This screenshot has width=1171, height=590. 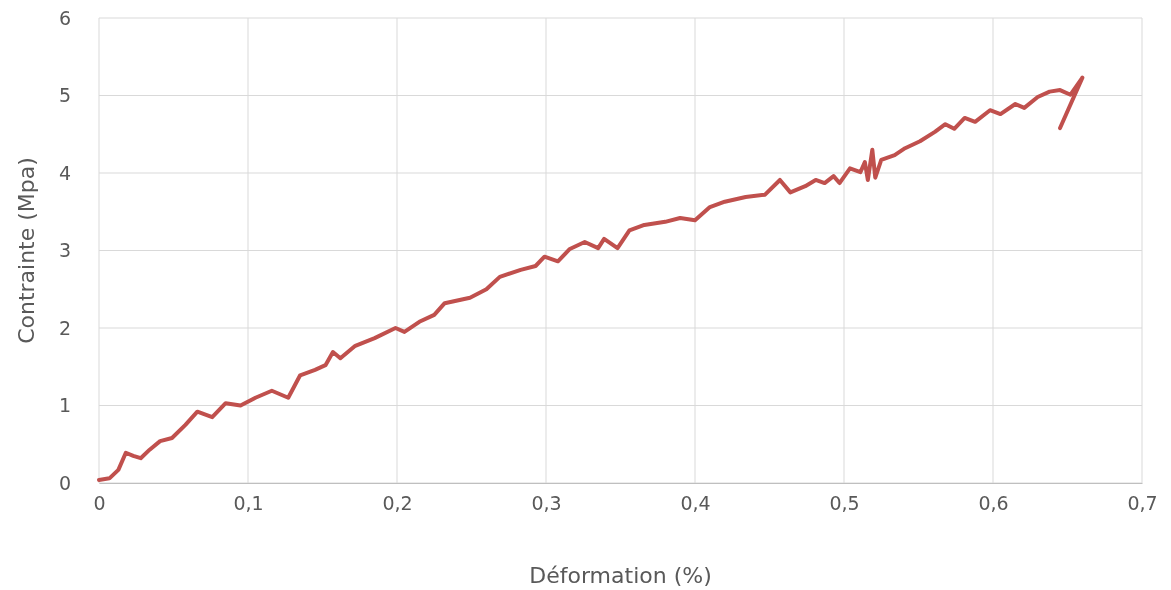 What do you see at coordinates (546, 503) in the screenshot?
I see `x-tick-label: 0,3` at bounding box center [546, 503].